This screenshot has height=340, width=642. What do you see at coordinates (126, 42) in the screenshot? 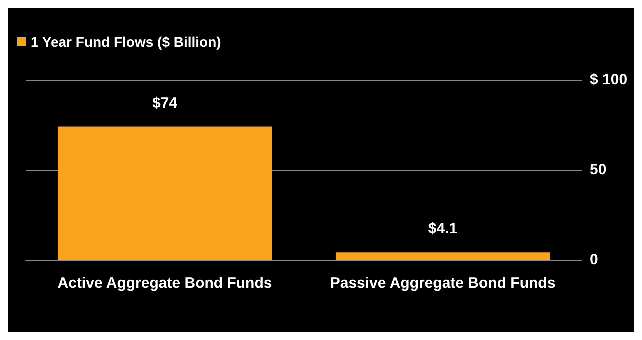
I see `legend-label: 1 Year Fund Flows ($ Billion)` at bounding box center [126, 42].